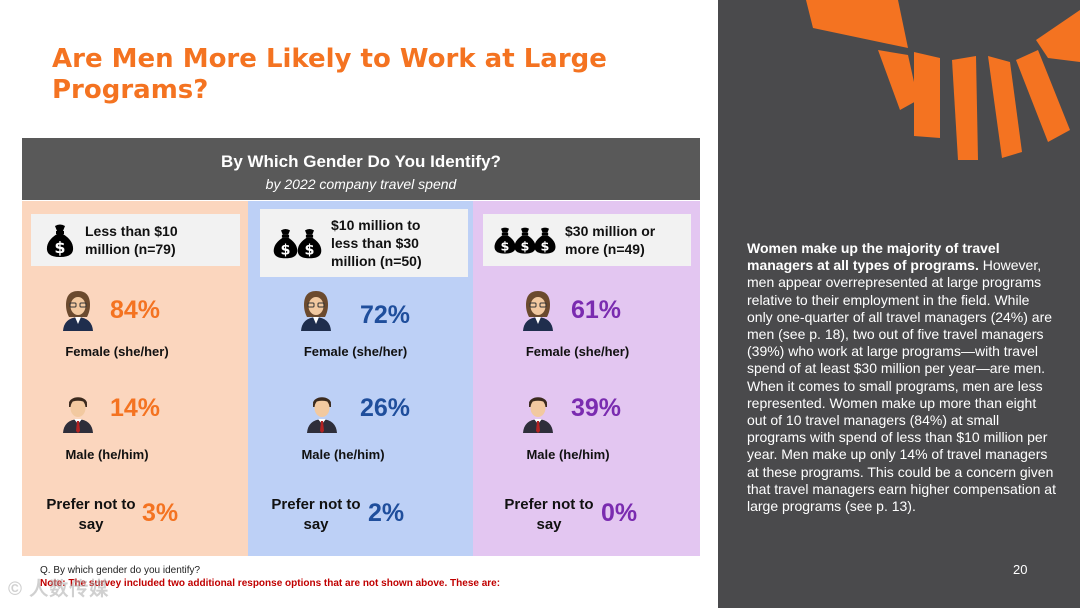 The image size is (1080, 608). I want to click on male-percent: 39%, so click(596, 408).